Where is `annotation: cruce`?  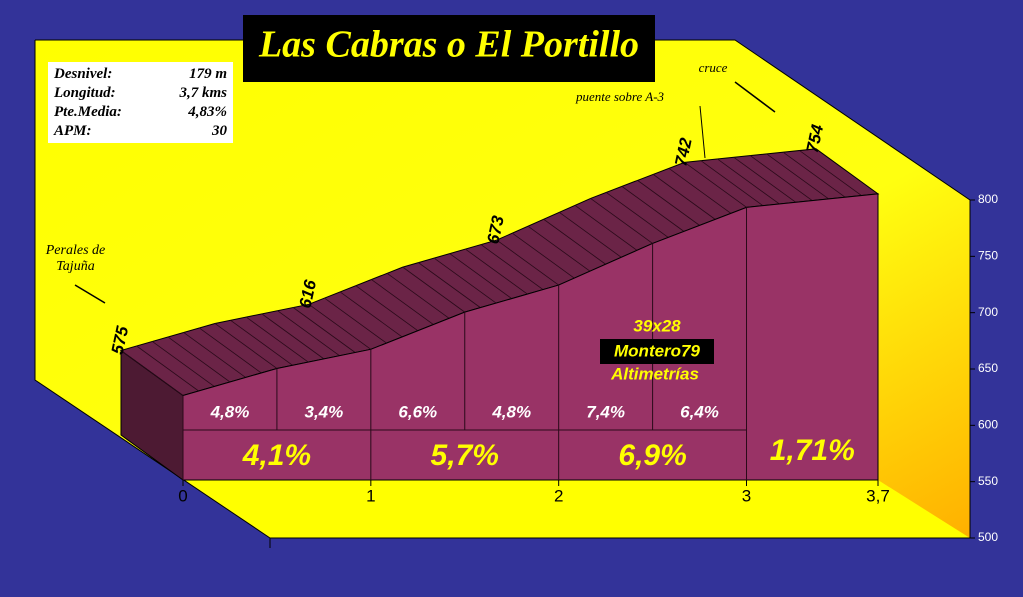 annotation: cruce is located at coordinates (713, 67).